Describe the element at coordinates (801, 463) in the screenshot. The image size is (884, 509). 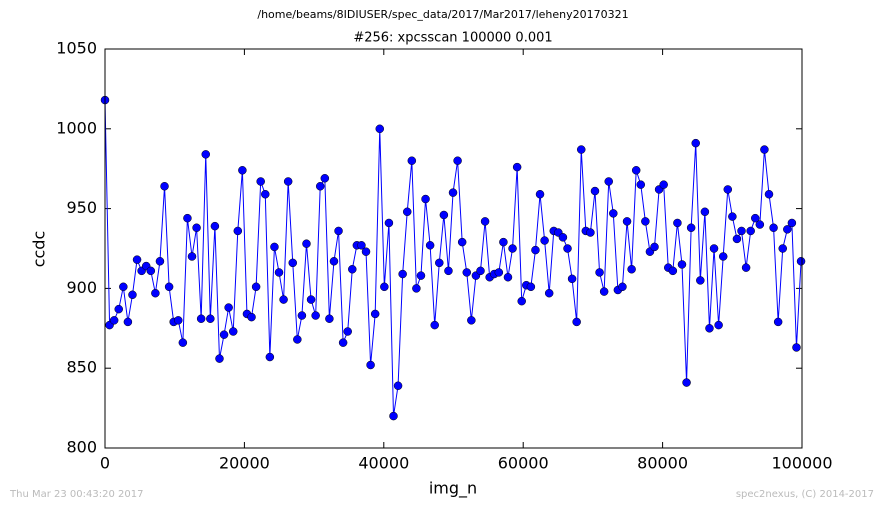
I see `x-tick-label: 100000` at that location.